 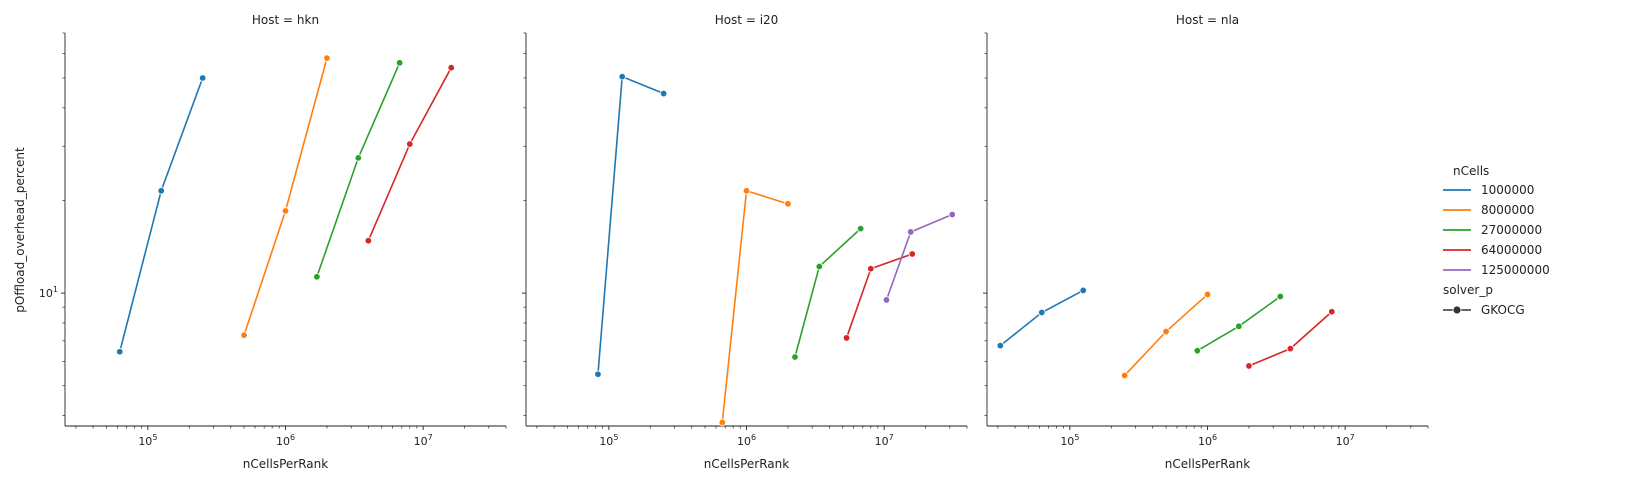 What do you see at coordinates (48, 292) in the screenshot?
I see `y-tick-label: 101` at bounding box center [48, 292].